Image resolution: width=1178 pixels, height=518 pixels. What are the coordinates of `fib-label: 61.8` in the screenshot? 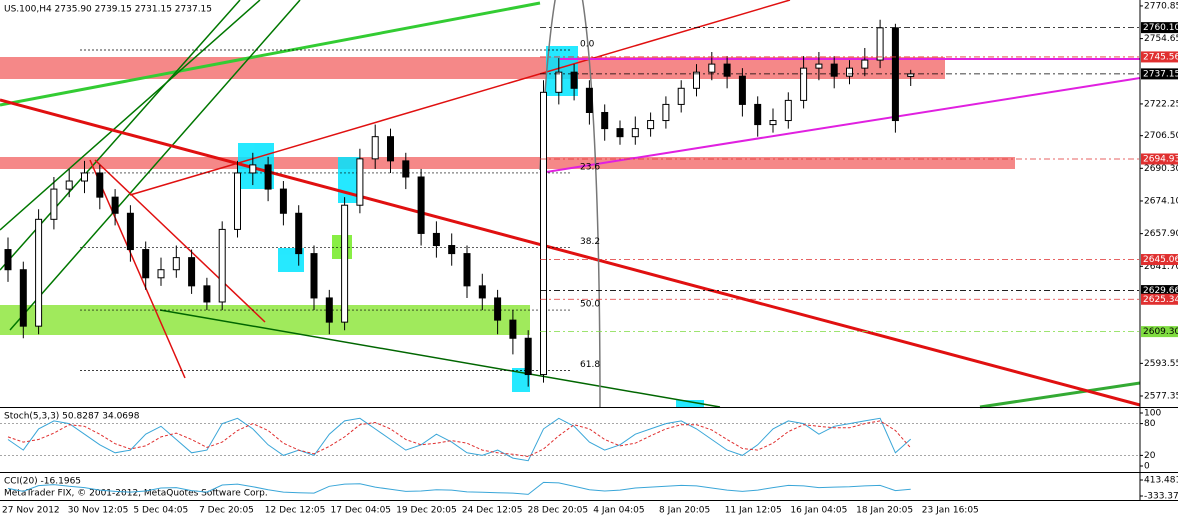 It's located at (590, 365).